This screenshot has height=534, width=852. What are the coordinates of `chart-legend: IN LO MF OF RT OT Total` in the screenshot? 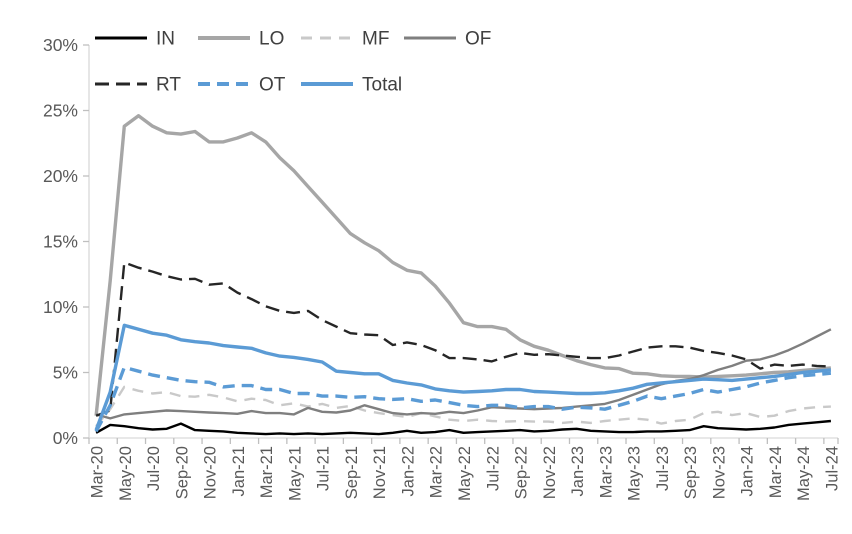 It's located at (293, 62).